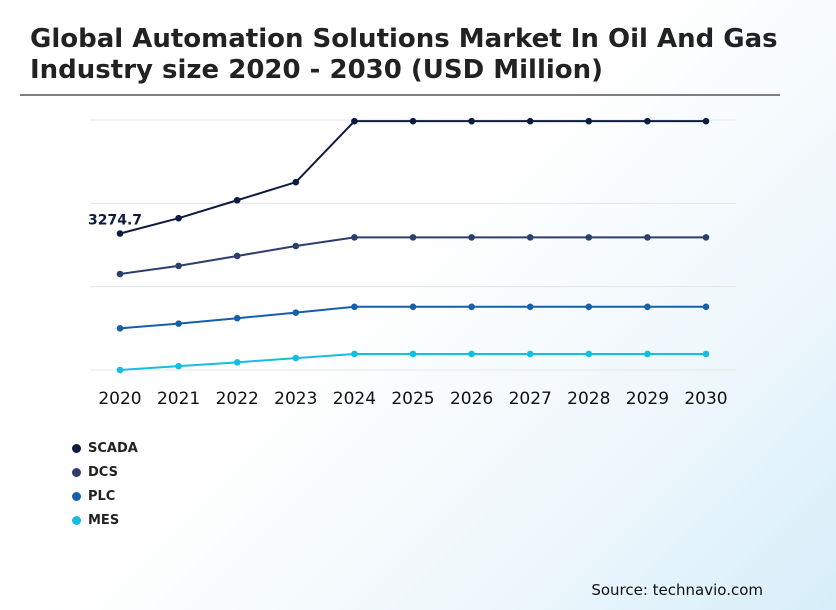 The width and height of the screenshot is (836, 610). What do you see at coordinates (400, 95) in the screenshot?
I see `title-divider` at bounding box center [400, 95].